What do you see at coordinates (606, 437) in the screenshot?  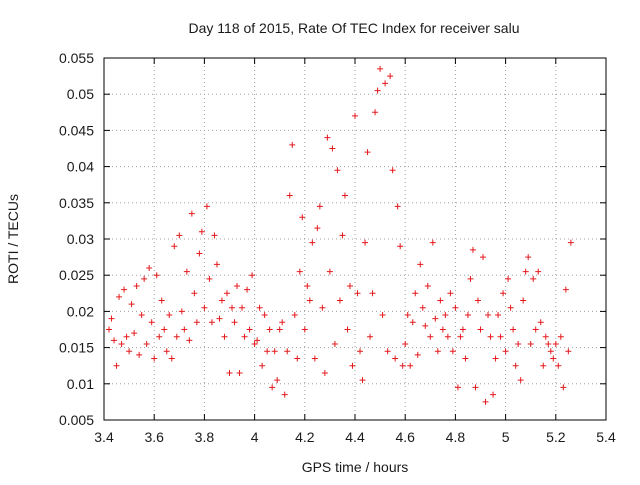 I see `x-tick-label: 5.4` at bounding box center [606, 437].